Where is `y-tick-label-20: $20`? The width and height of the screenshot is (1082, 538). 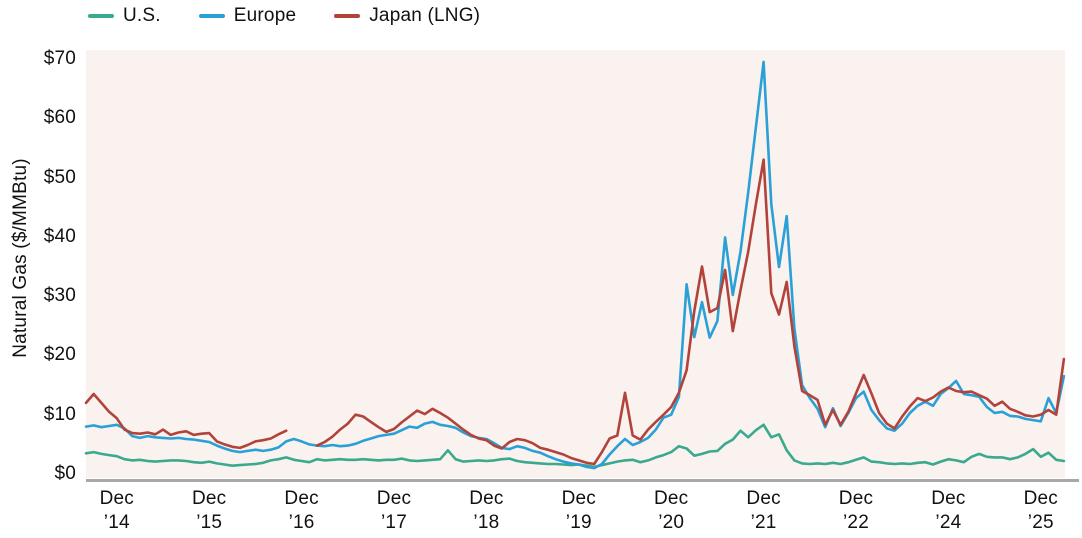
y-tick-label-20: $20 is located at coordinates (59, 355).